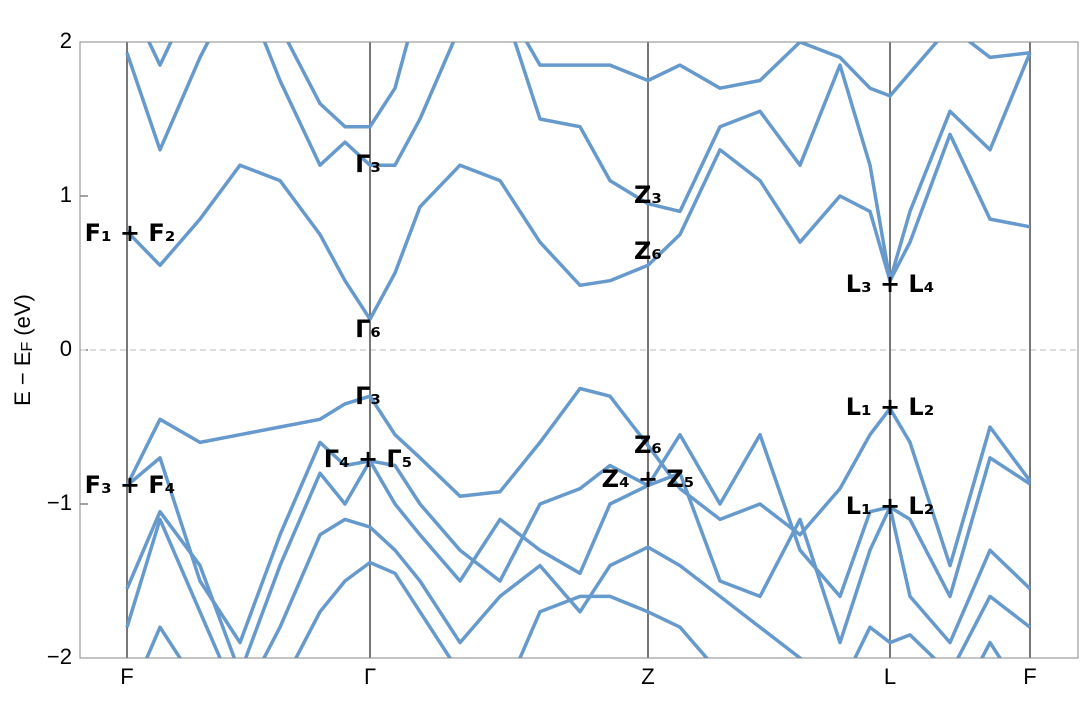 The height and width of the screenshot is (725, 1080). What do you see at coordinates (647, 676) in the screenshot?
I see `x-tick-label: Z` at bounding box center [647, 676].